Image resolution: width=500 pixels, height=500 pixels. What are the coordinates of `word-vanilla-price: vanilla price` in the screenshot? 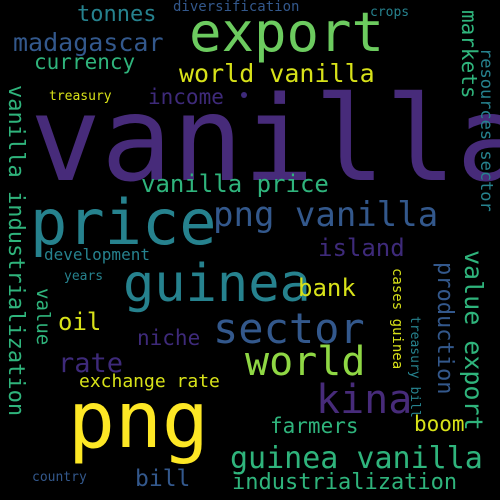 It's located at (235, 184).